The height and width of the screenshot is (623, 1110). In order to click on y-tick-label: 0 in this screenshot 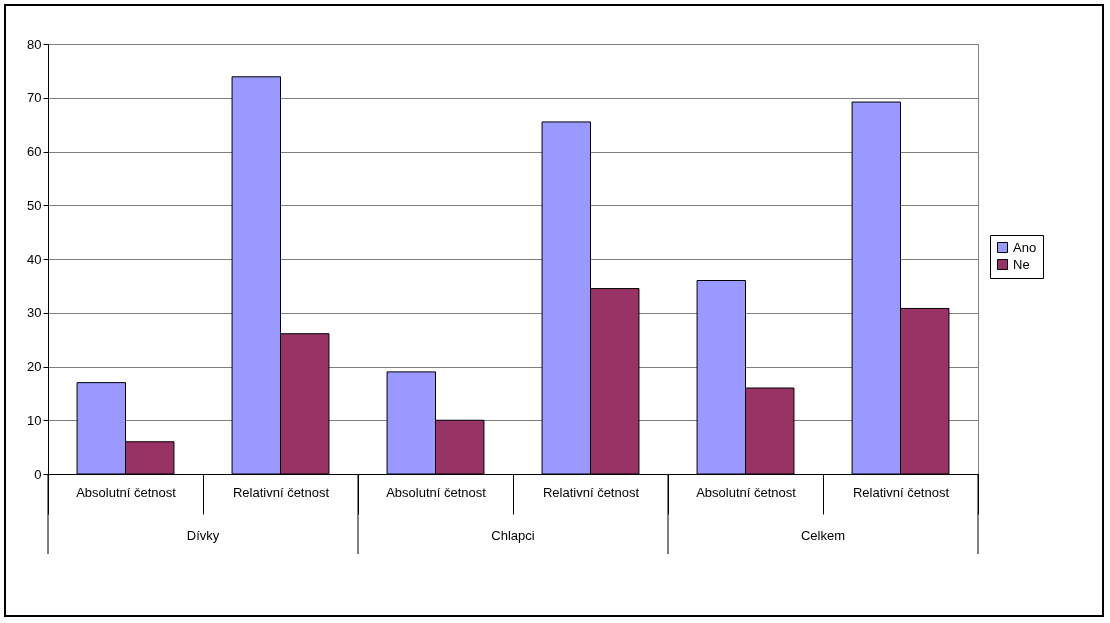, I will do `click(38, 474)`.